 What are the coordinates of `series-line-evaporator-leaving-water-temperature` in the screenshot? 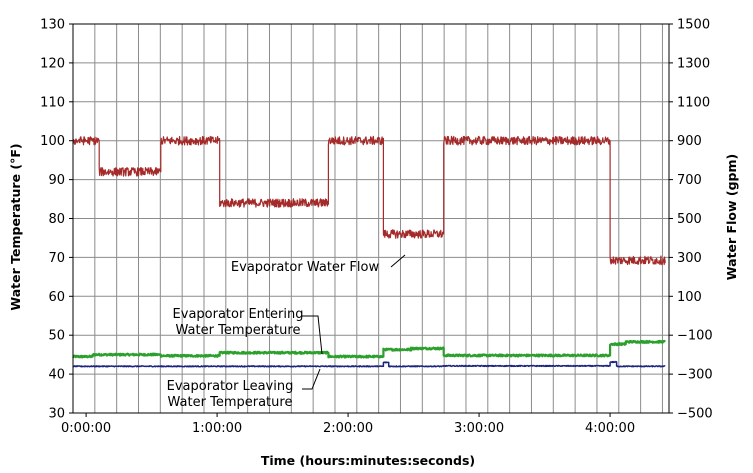 It's located at (369, 364).